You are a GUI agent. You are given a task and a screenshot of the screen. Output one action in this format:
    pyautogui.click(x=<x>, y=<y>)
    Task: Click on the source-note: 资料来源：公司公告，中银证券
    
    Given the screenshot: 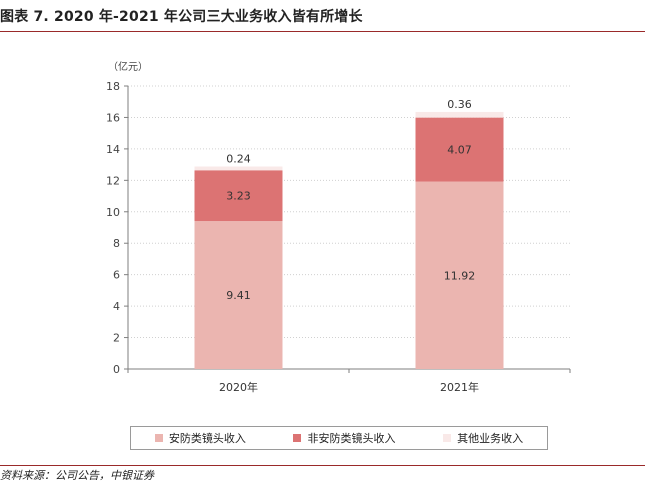 What is the action you would take?
    pyautogui.click(x=77, y=475)
    